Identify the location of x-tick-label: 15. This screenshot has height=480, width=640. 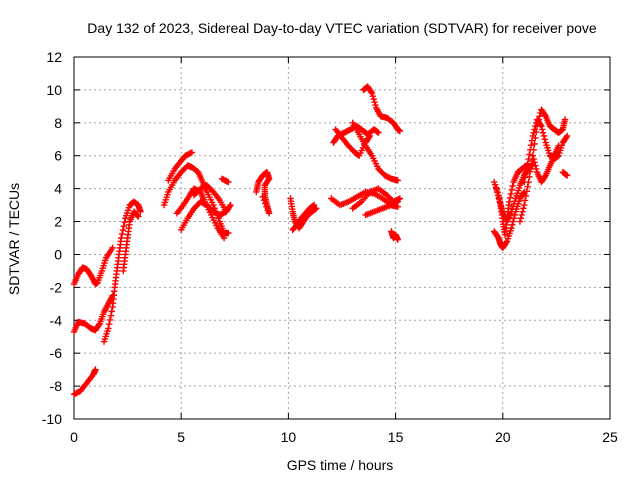
(396, 437).